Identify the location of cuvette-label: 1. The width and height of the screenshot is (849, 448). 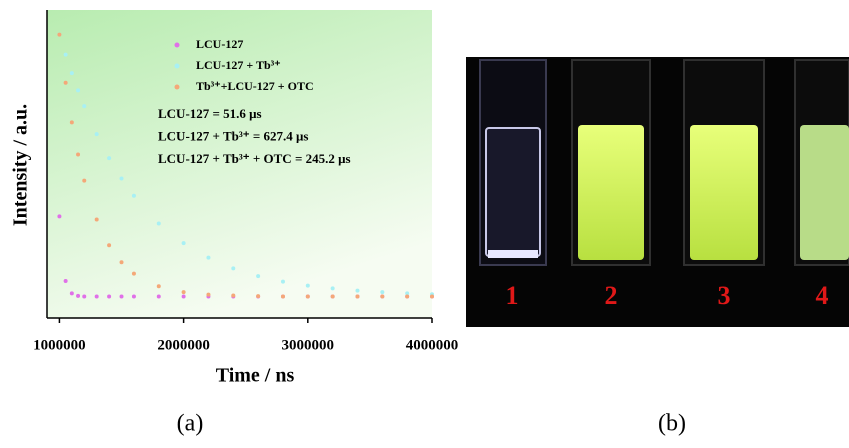
(512, 295).